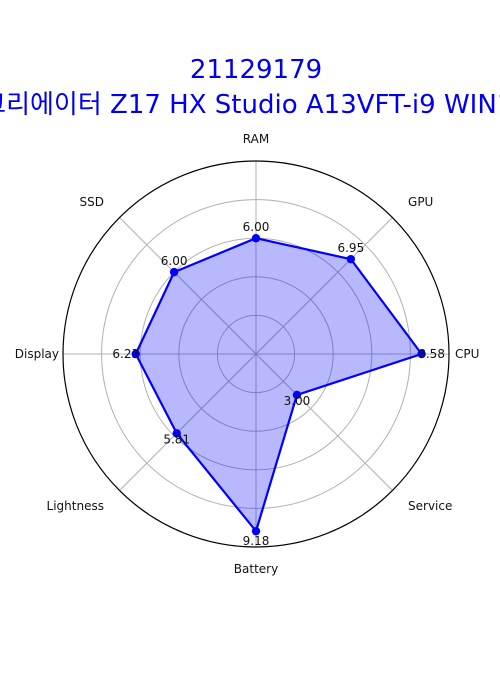  I want to click on spoke-gpu, so click(324, 286).